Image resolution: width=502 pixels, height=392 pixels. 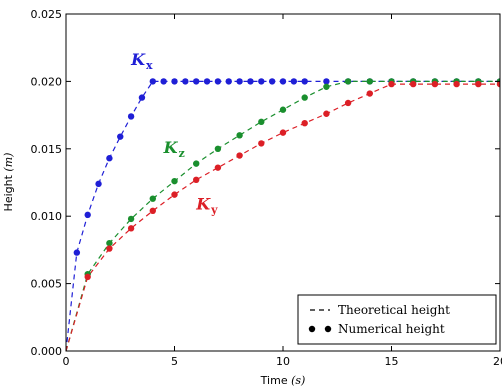 I want to click on legend-entry-theoretical: Theoretical height, so click(x=380, y=310).